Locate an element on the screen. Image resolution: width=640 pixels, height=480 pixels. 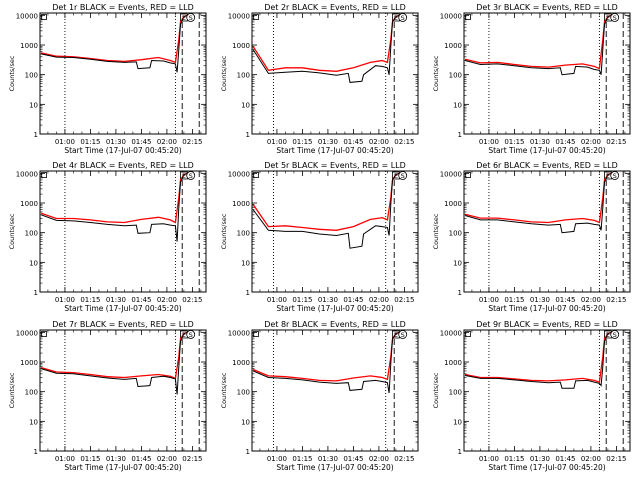
plot-title: Det 9r BLACK = Events, RED = LLD is located at coordinates (547, 324).